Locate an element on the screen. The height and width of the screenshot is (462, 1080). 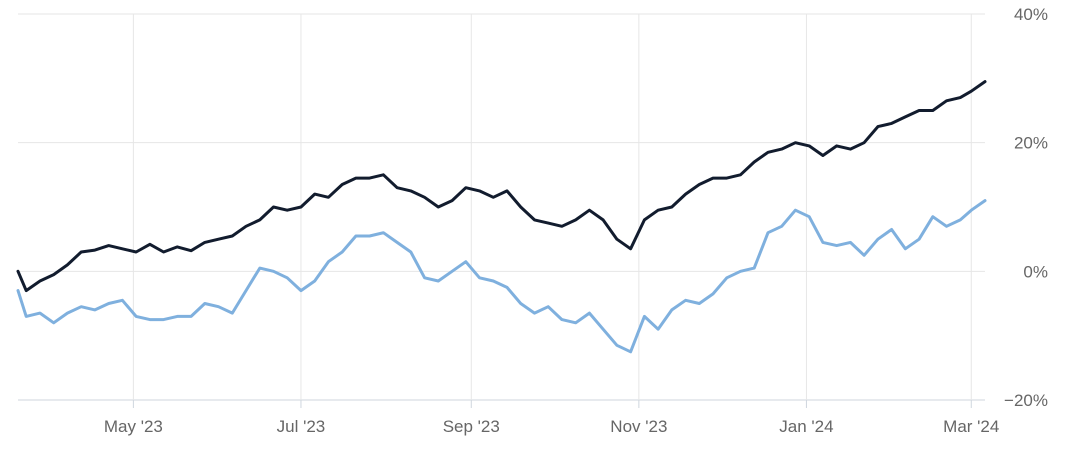
x-tick-label: Sep '23 is located at coordinates (471, 426).